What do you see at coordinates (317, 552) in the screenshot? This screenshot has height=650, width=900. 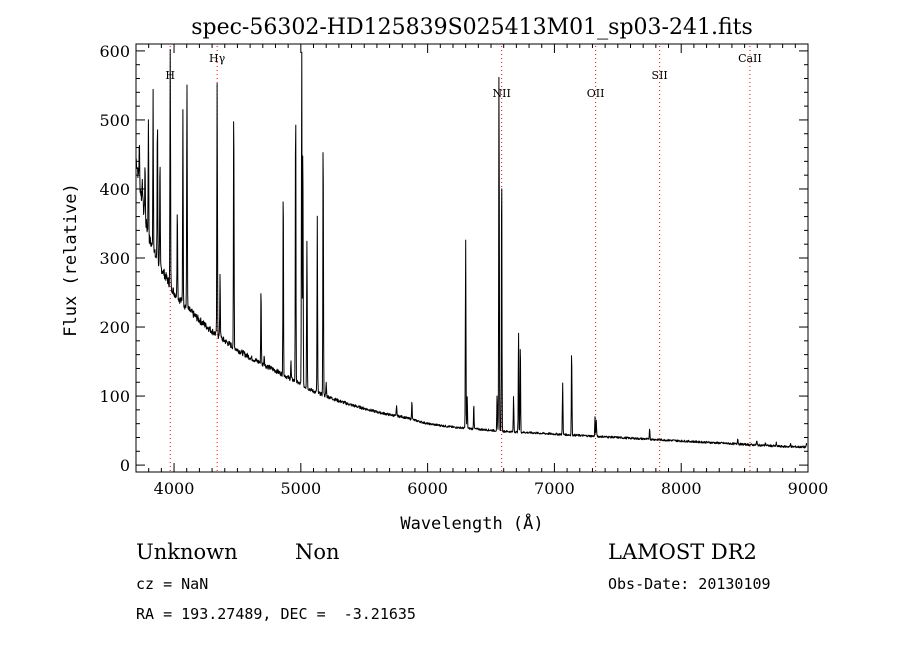 I see `subclass-text: Non` at bounding box center [317, 552].